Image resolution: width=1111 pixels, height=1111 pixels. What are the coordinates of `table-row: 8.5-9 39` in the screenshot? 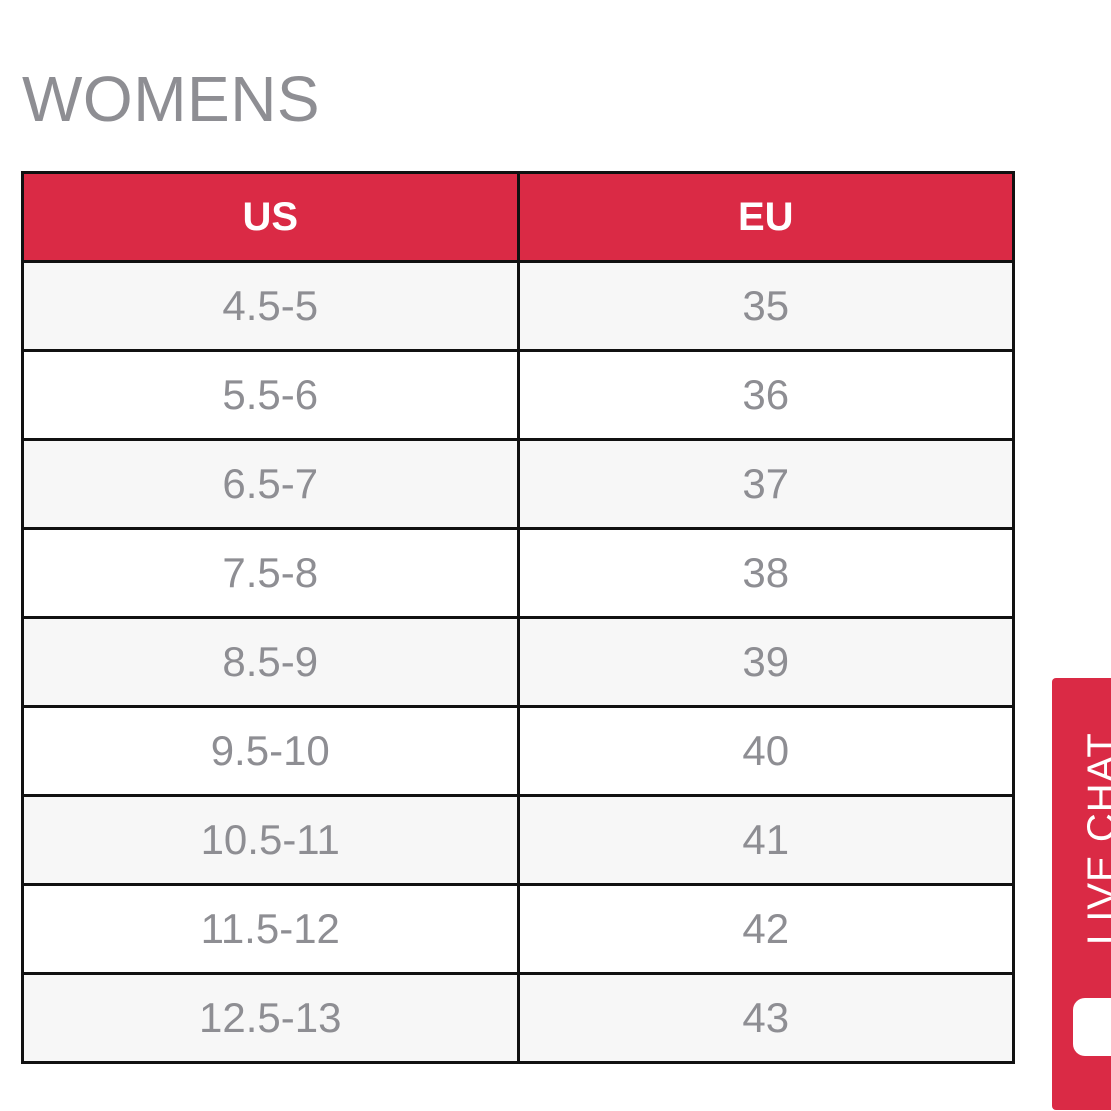 It's located at (518, 662).